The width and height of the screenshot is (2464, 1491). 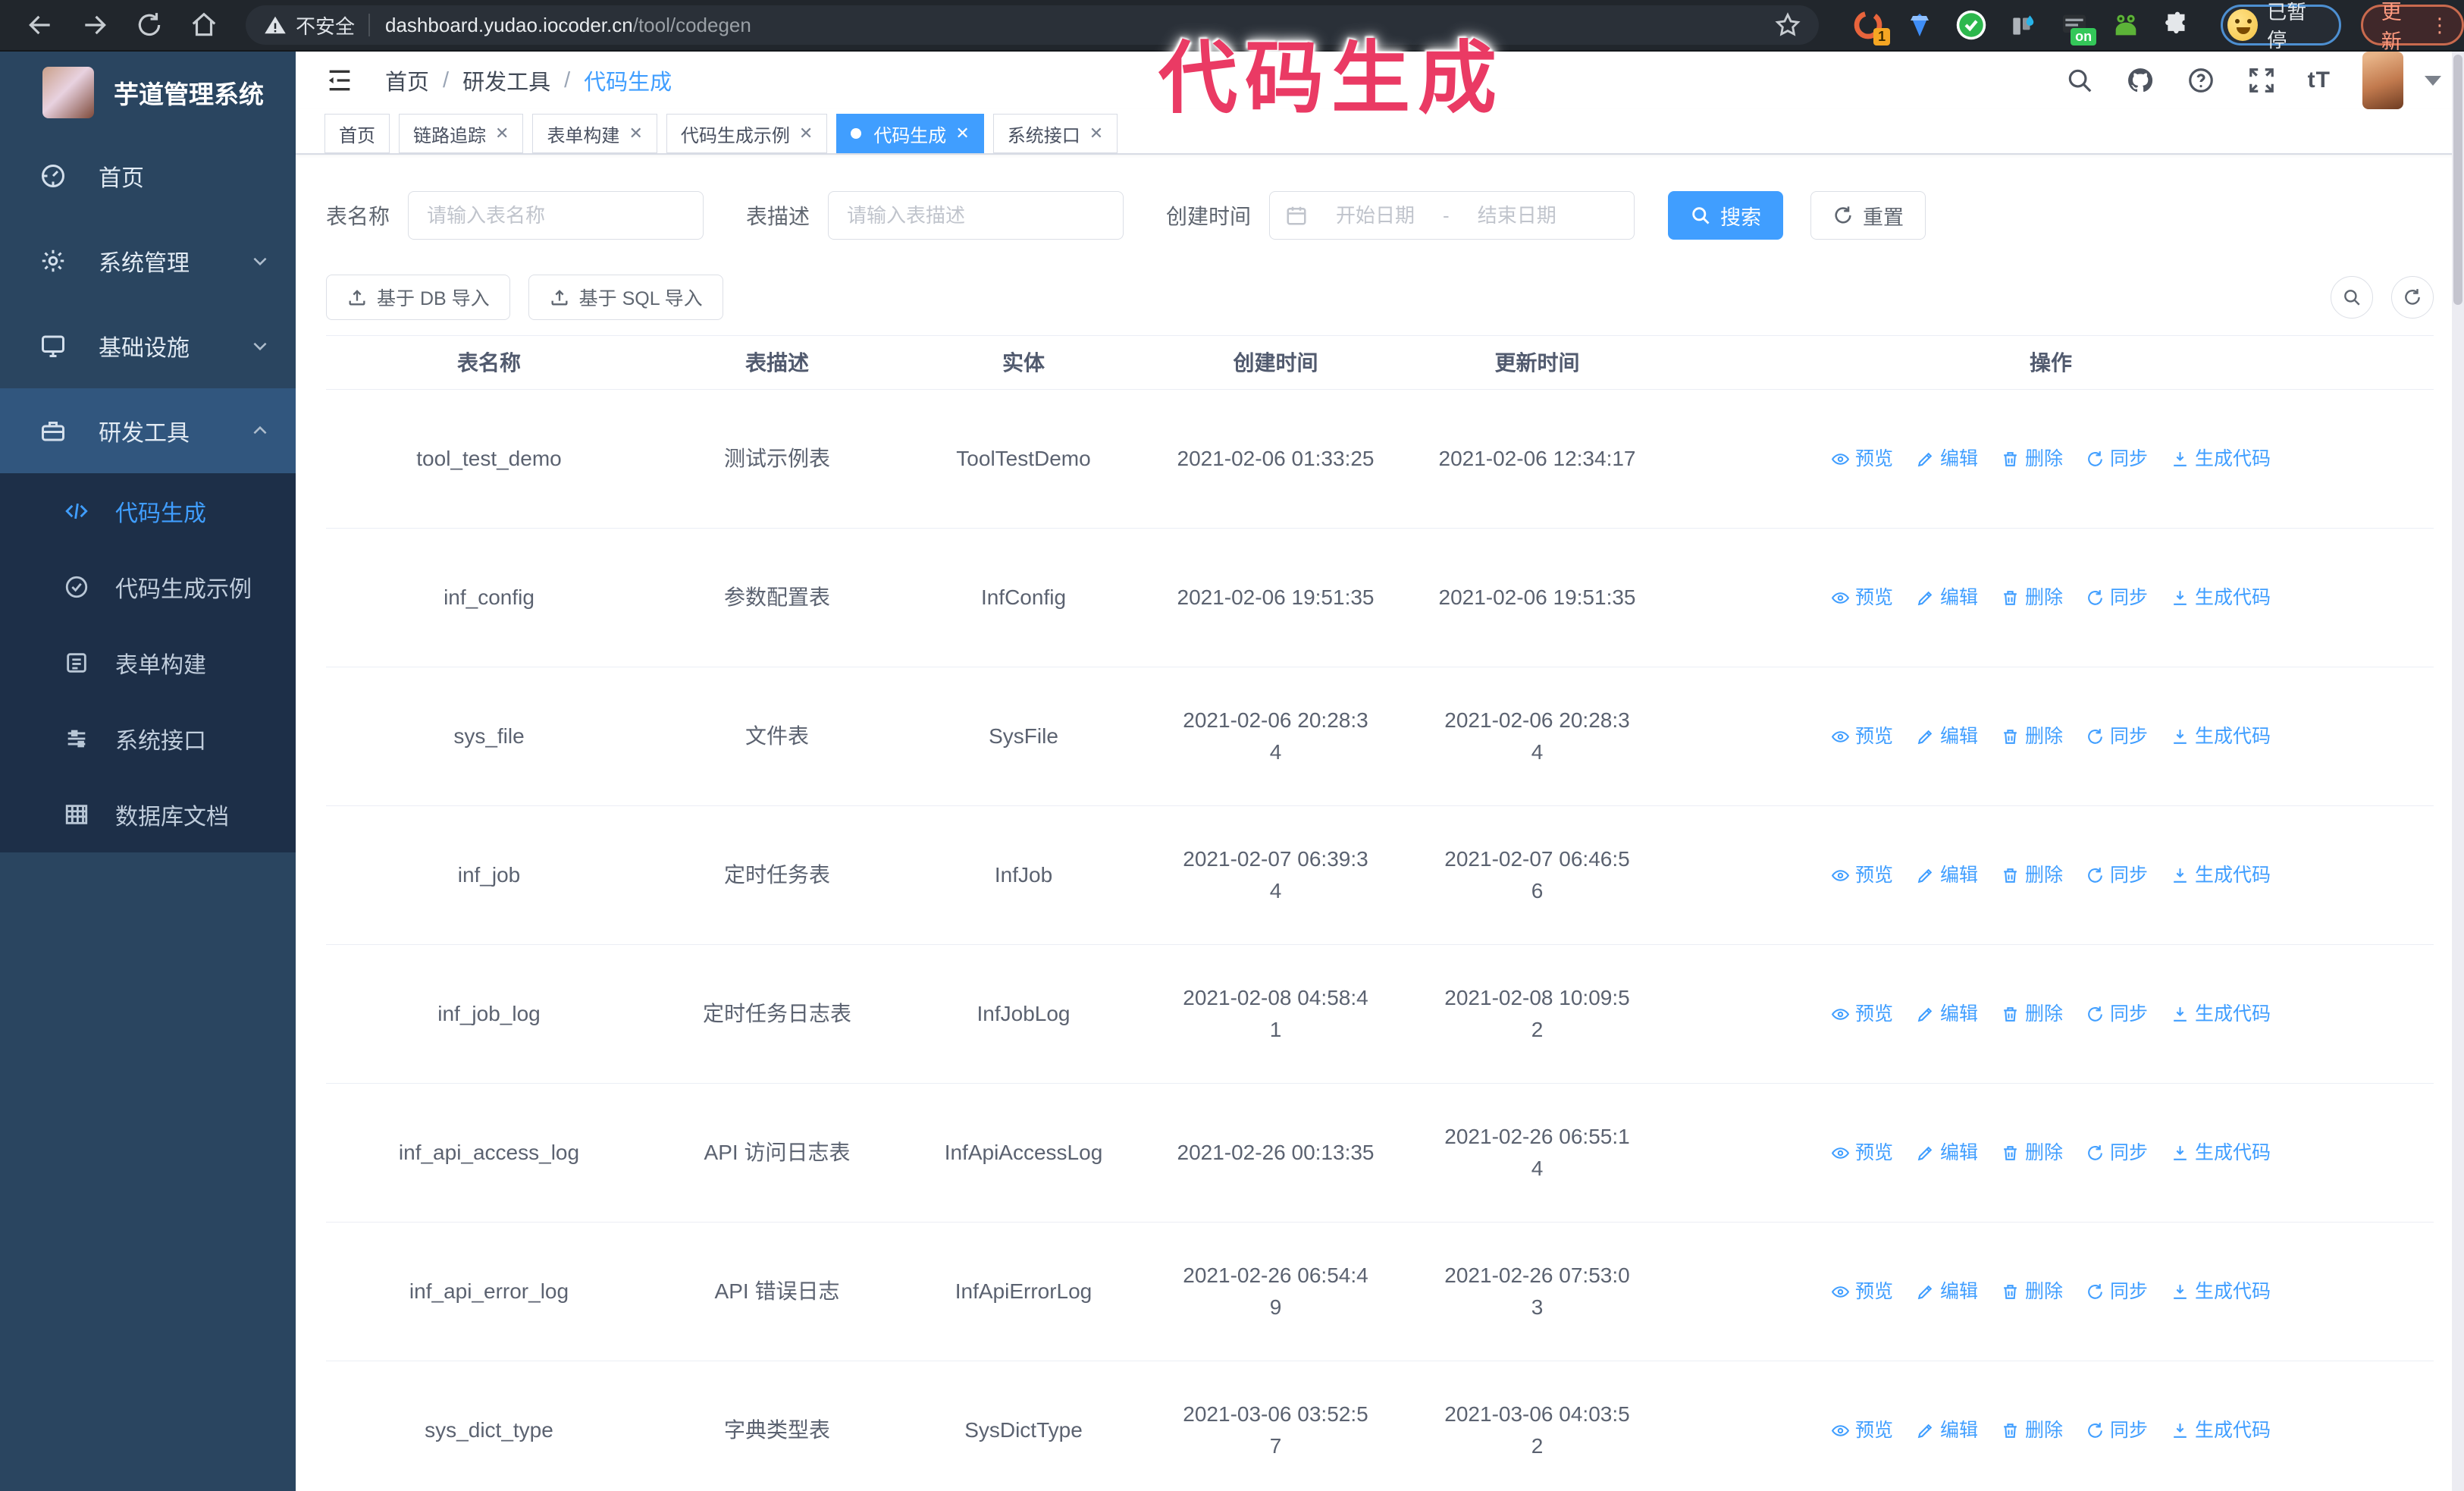 I want to click on breadcrumb-devtools: 研发工具, so click(x=506, y=83).